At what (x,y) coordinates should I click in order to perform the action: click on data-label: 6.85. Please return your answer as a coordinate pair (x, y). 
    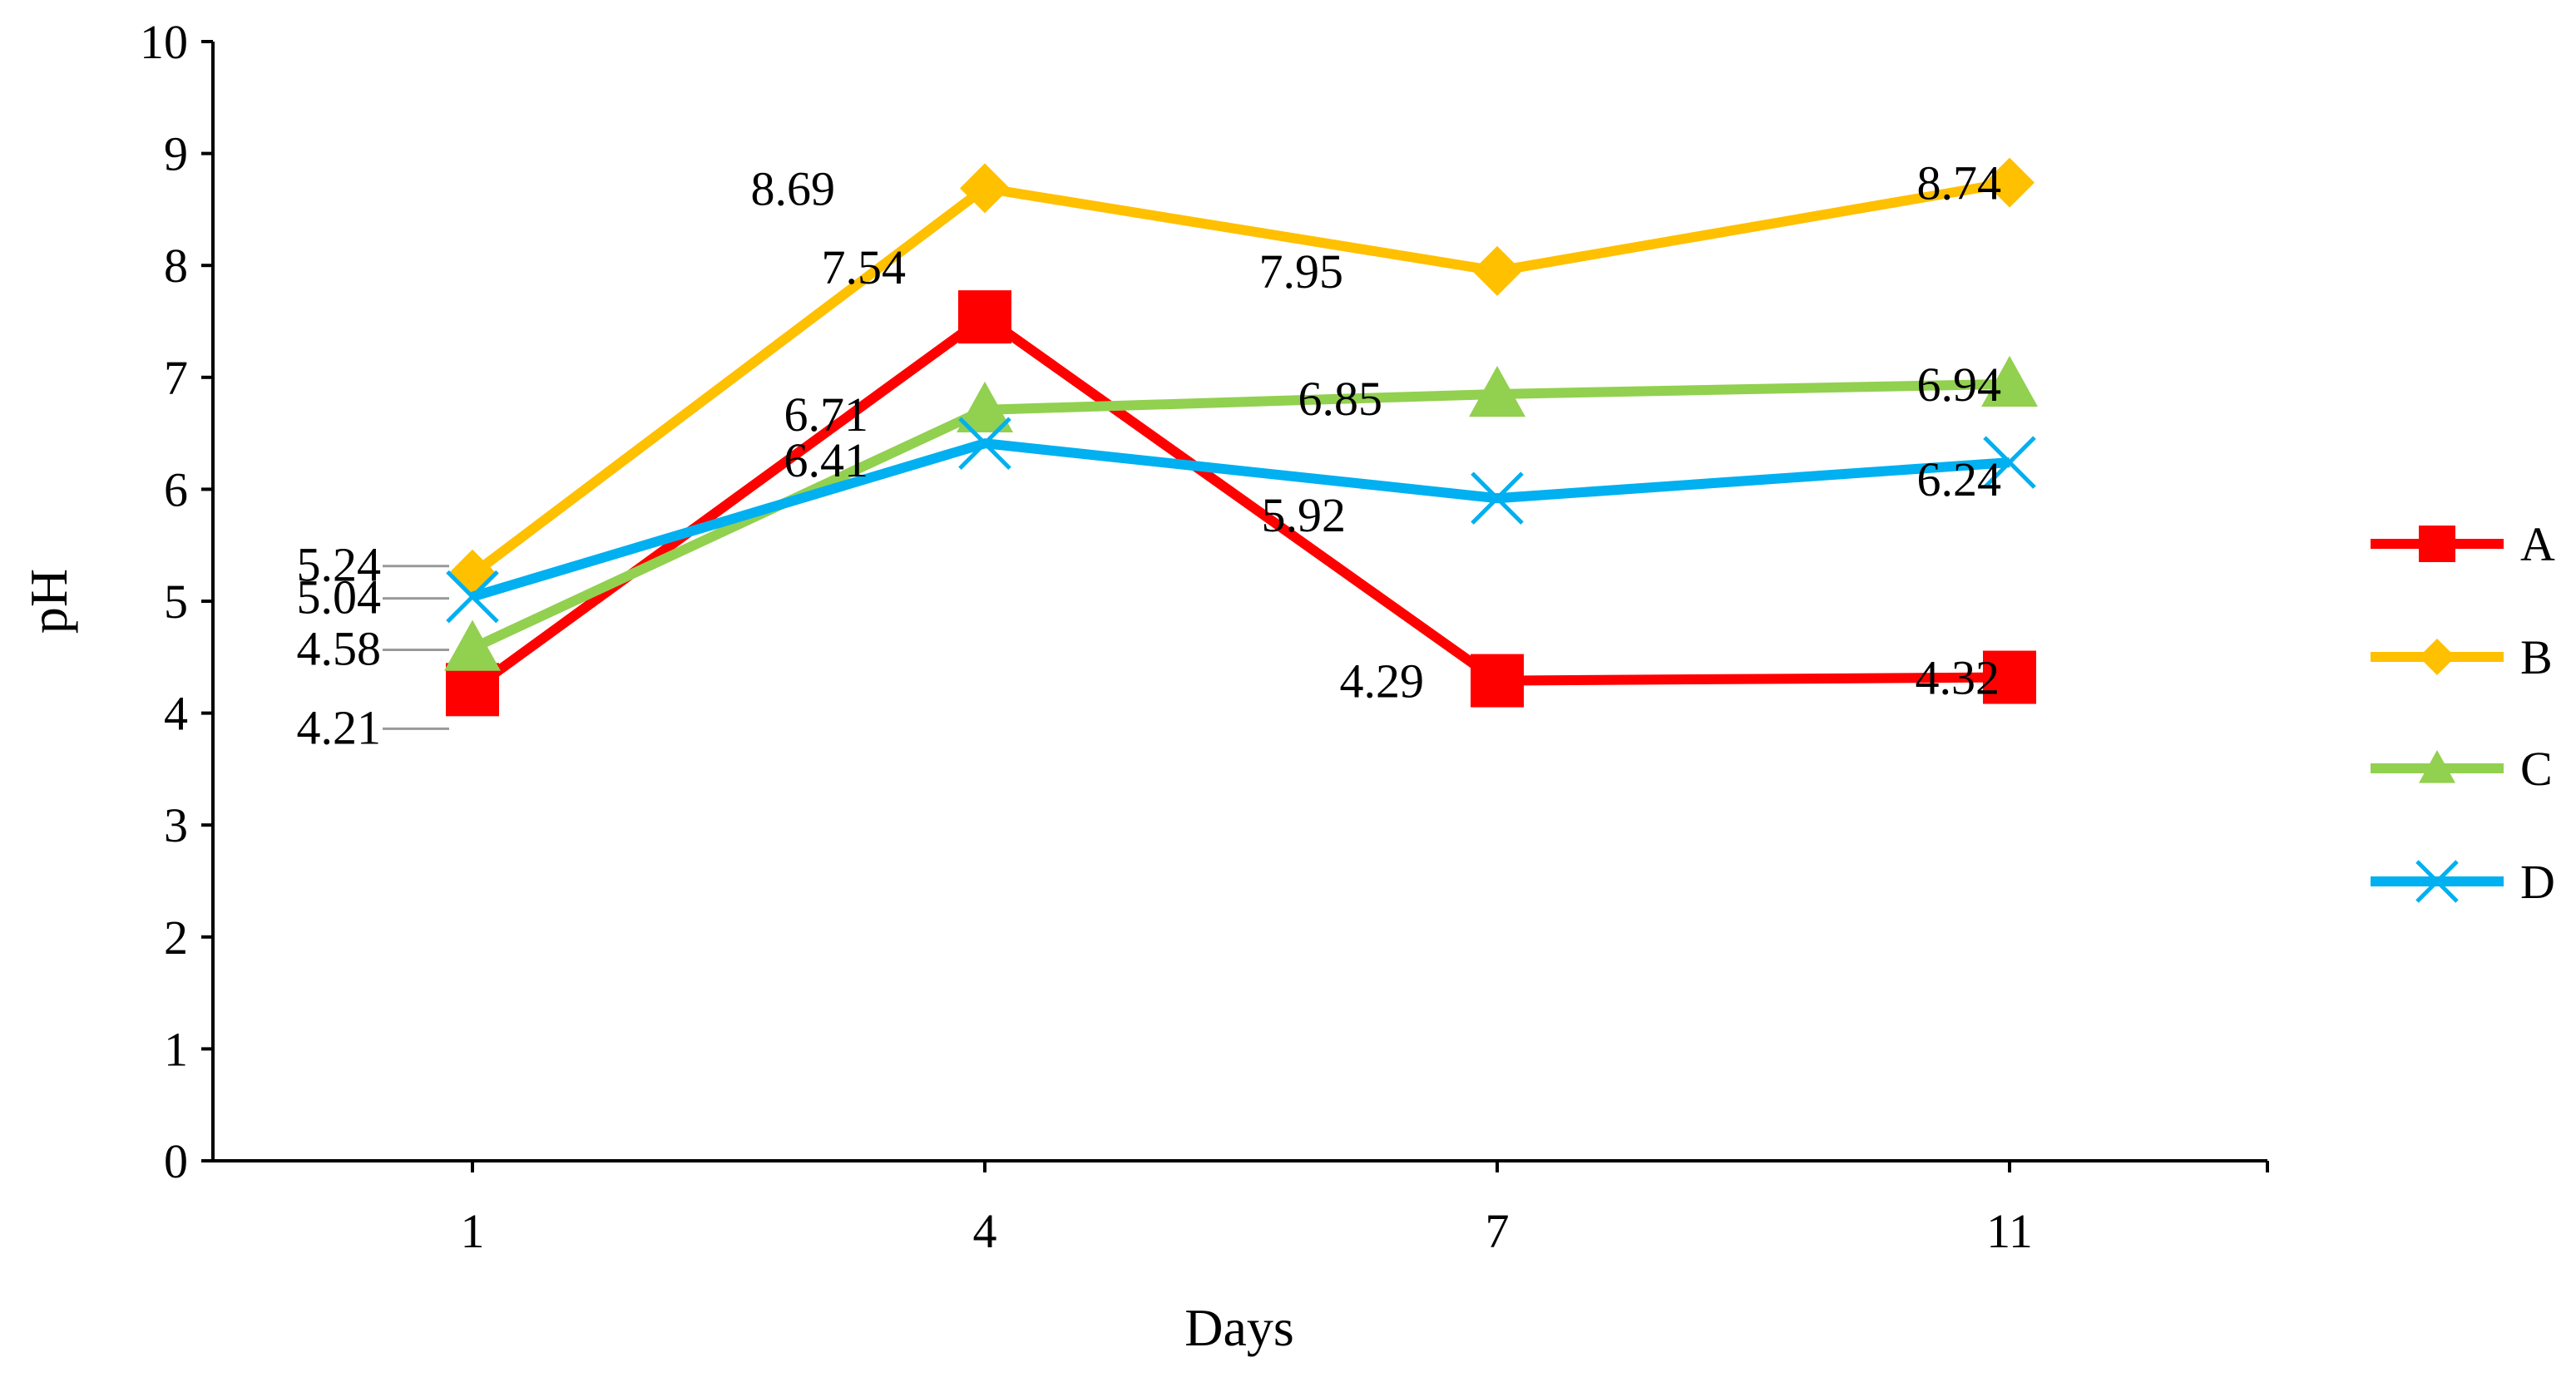
    Looking at the image, I should click on (1340, 399).